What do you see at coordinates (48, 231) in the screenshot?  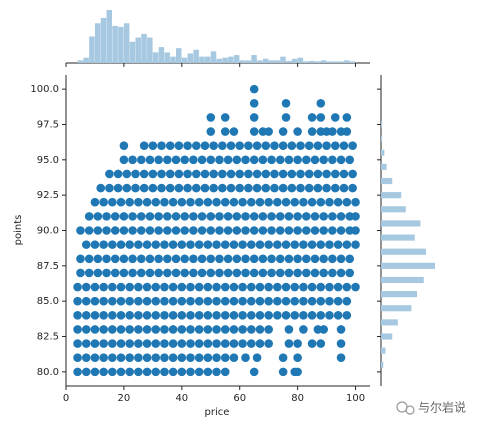 I see `y-tick-label: 90.0` at bounding box center [48, 231].